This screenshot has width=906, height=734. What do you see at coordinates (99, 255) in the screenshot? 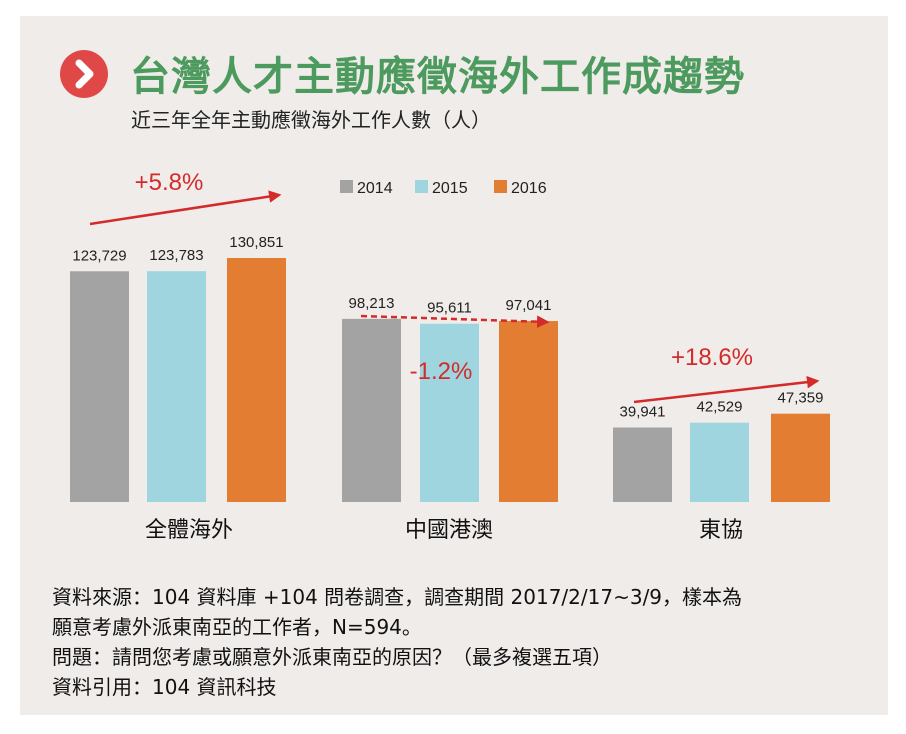
I see `data-label: 123,729` at bounding box center [99, 255].